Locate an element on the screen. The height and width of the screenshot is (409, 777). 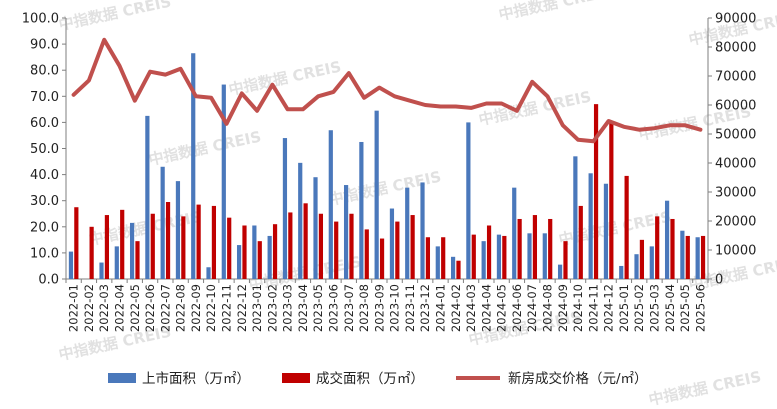
right-tick-label: 50000 is located at coordinates (735, 135).